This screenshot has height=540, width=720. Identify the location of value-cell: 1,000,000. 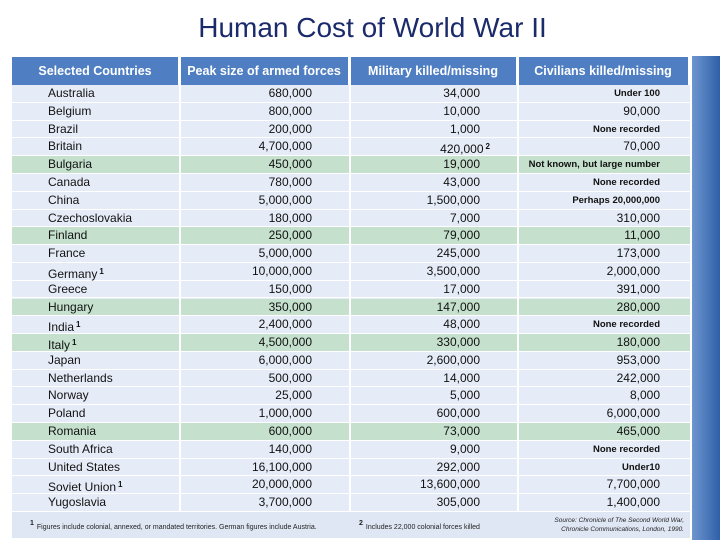
(285, 413).